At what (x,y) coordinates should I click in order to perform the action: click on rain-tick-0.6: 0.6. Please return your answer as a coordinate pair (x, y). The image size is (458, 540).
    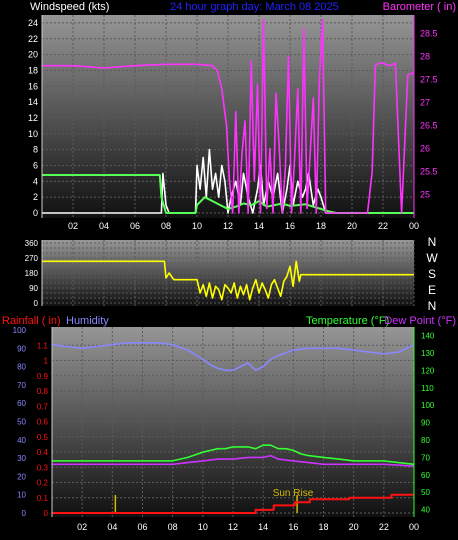
    Looking at the image, I should click on (43, 422).